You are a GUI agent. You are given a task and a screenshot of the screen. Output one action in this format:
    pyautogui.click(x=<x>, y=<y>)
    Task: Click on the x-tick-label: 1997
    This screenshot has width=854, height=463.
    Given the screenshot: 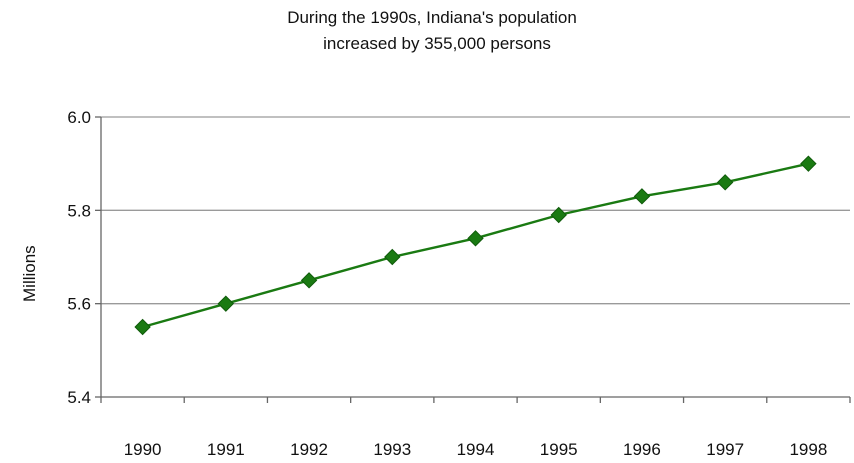 What is the action you would take?
    pyautogui.click(x=725, y=449)
    